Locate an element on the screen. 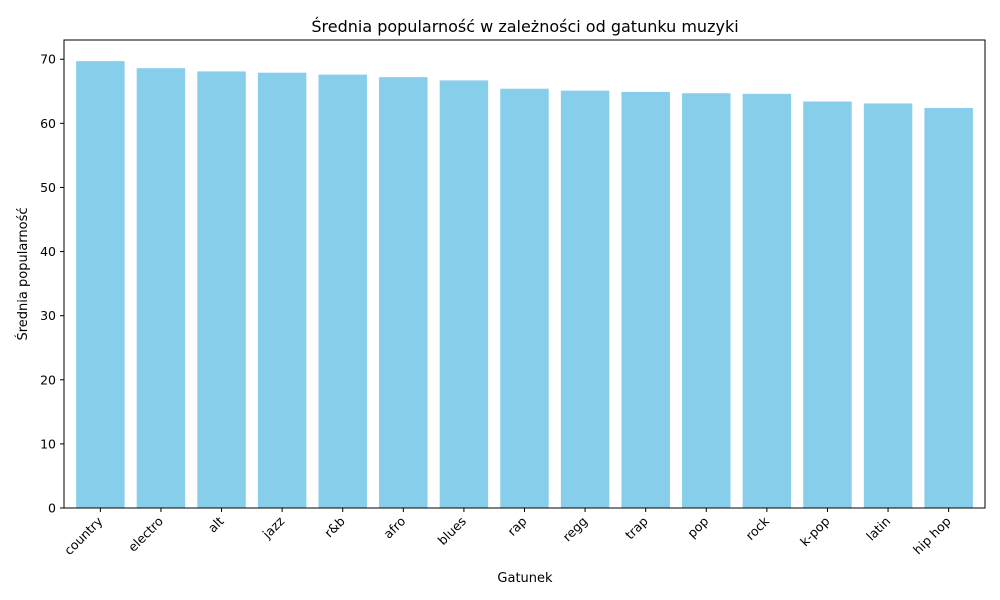 The height and width of the screenshot is (600, 1000). x-tick-label: alt is located at coordinates (216, 524).